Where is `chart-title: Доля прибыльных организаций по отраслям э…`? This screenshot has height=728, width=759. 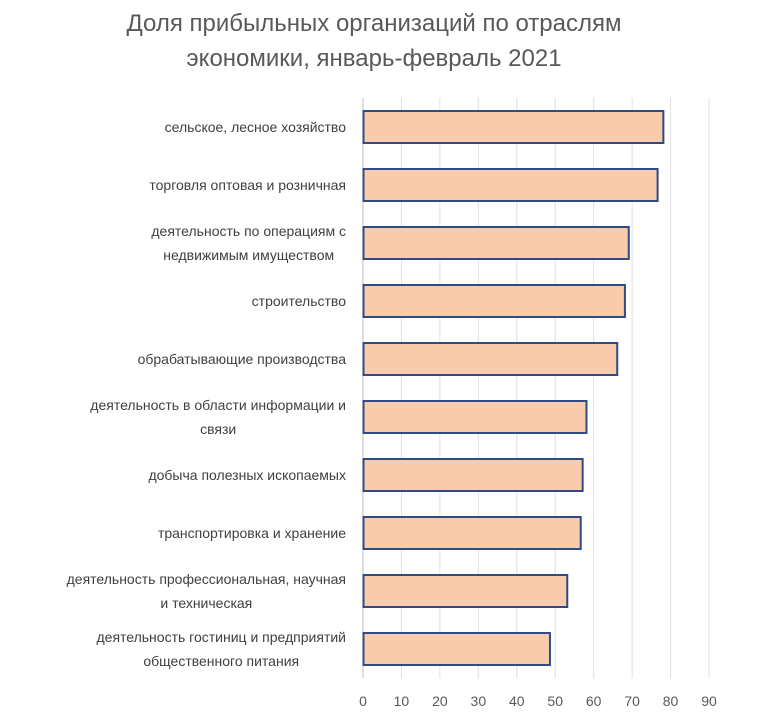 chart-title: Доля прибыльных организаций по отраслям э… is located at coordinates (374, 41).